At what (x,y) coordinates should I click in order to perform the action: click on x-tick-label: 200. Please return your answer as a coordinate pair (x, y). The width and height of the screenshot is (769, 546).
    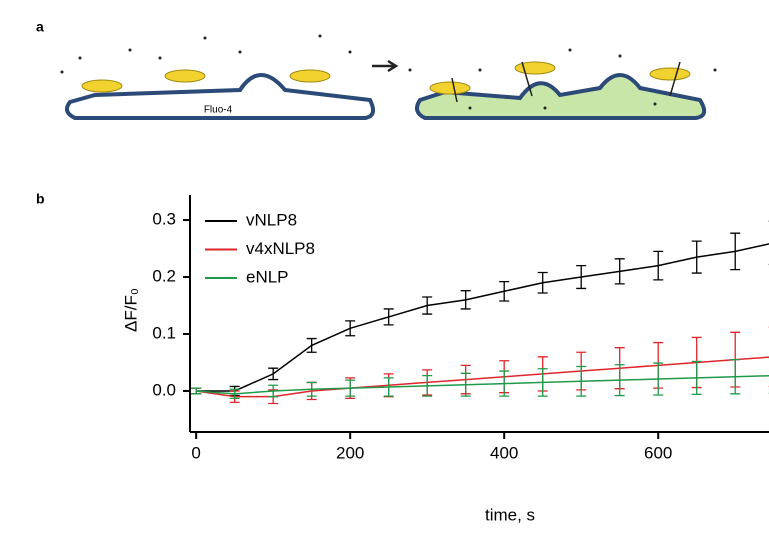
    Looking at the image, I should click on (350, 452).